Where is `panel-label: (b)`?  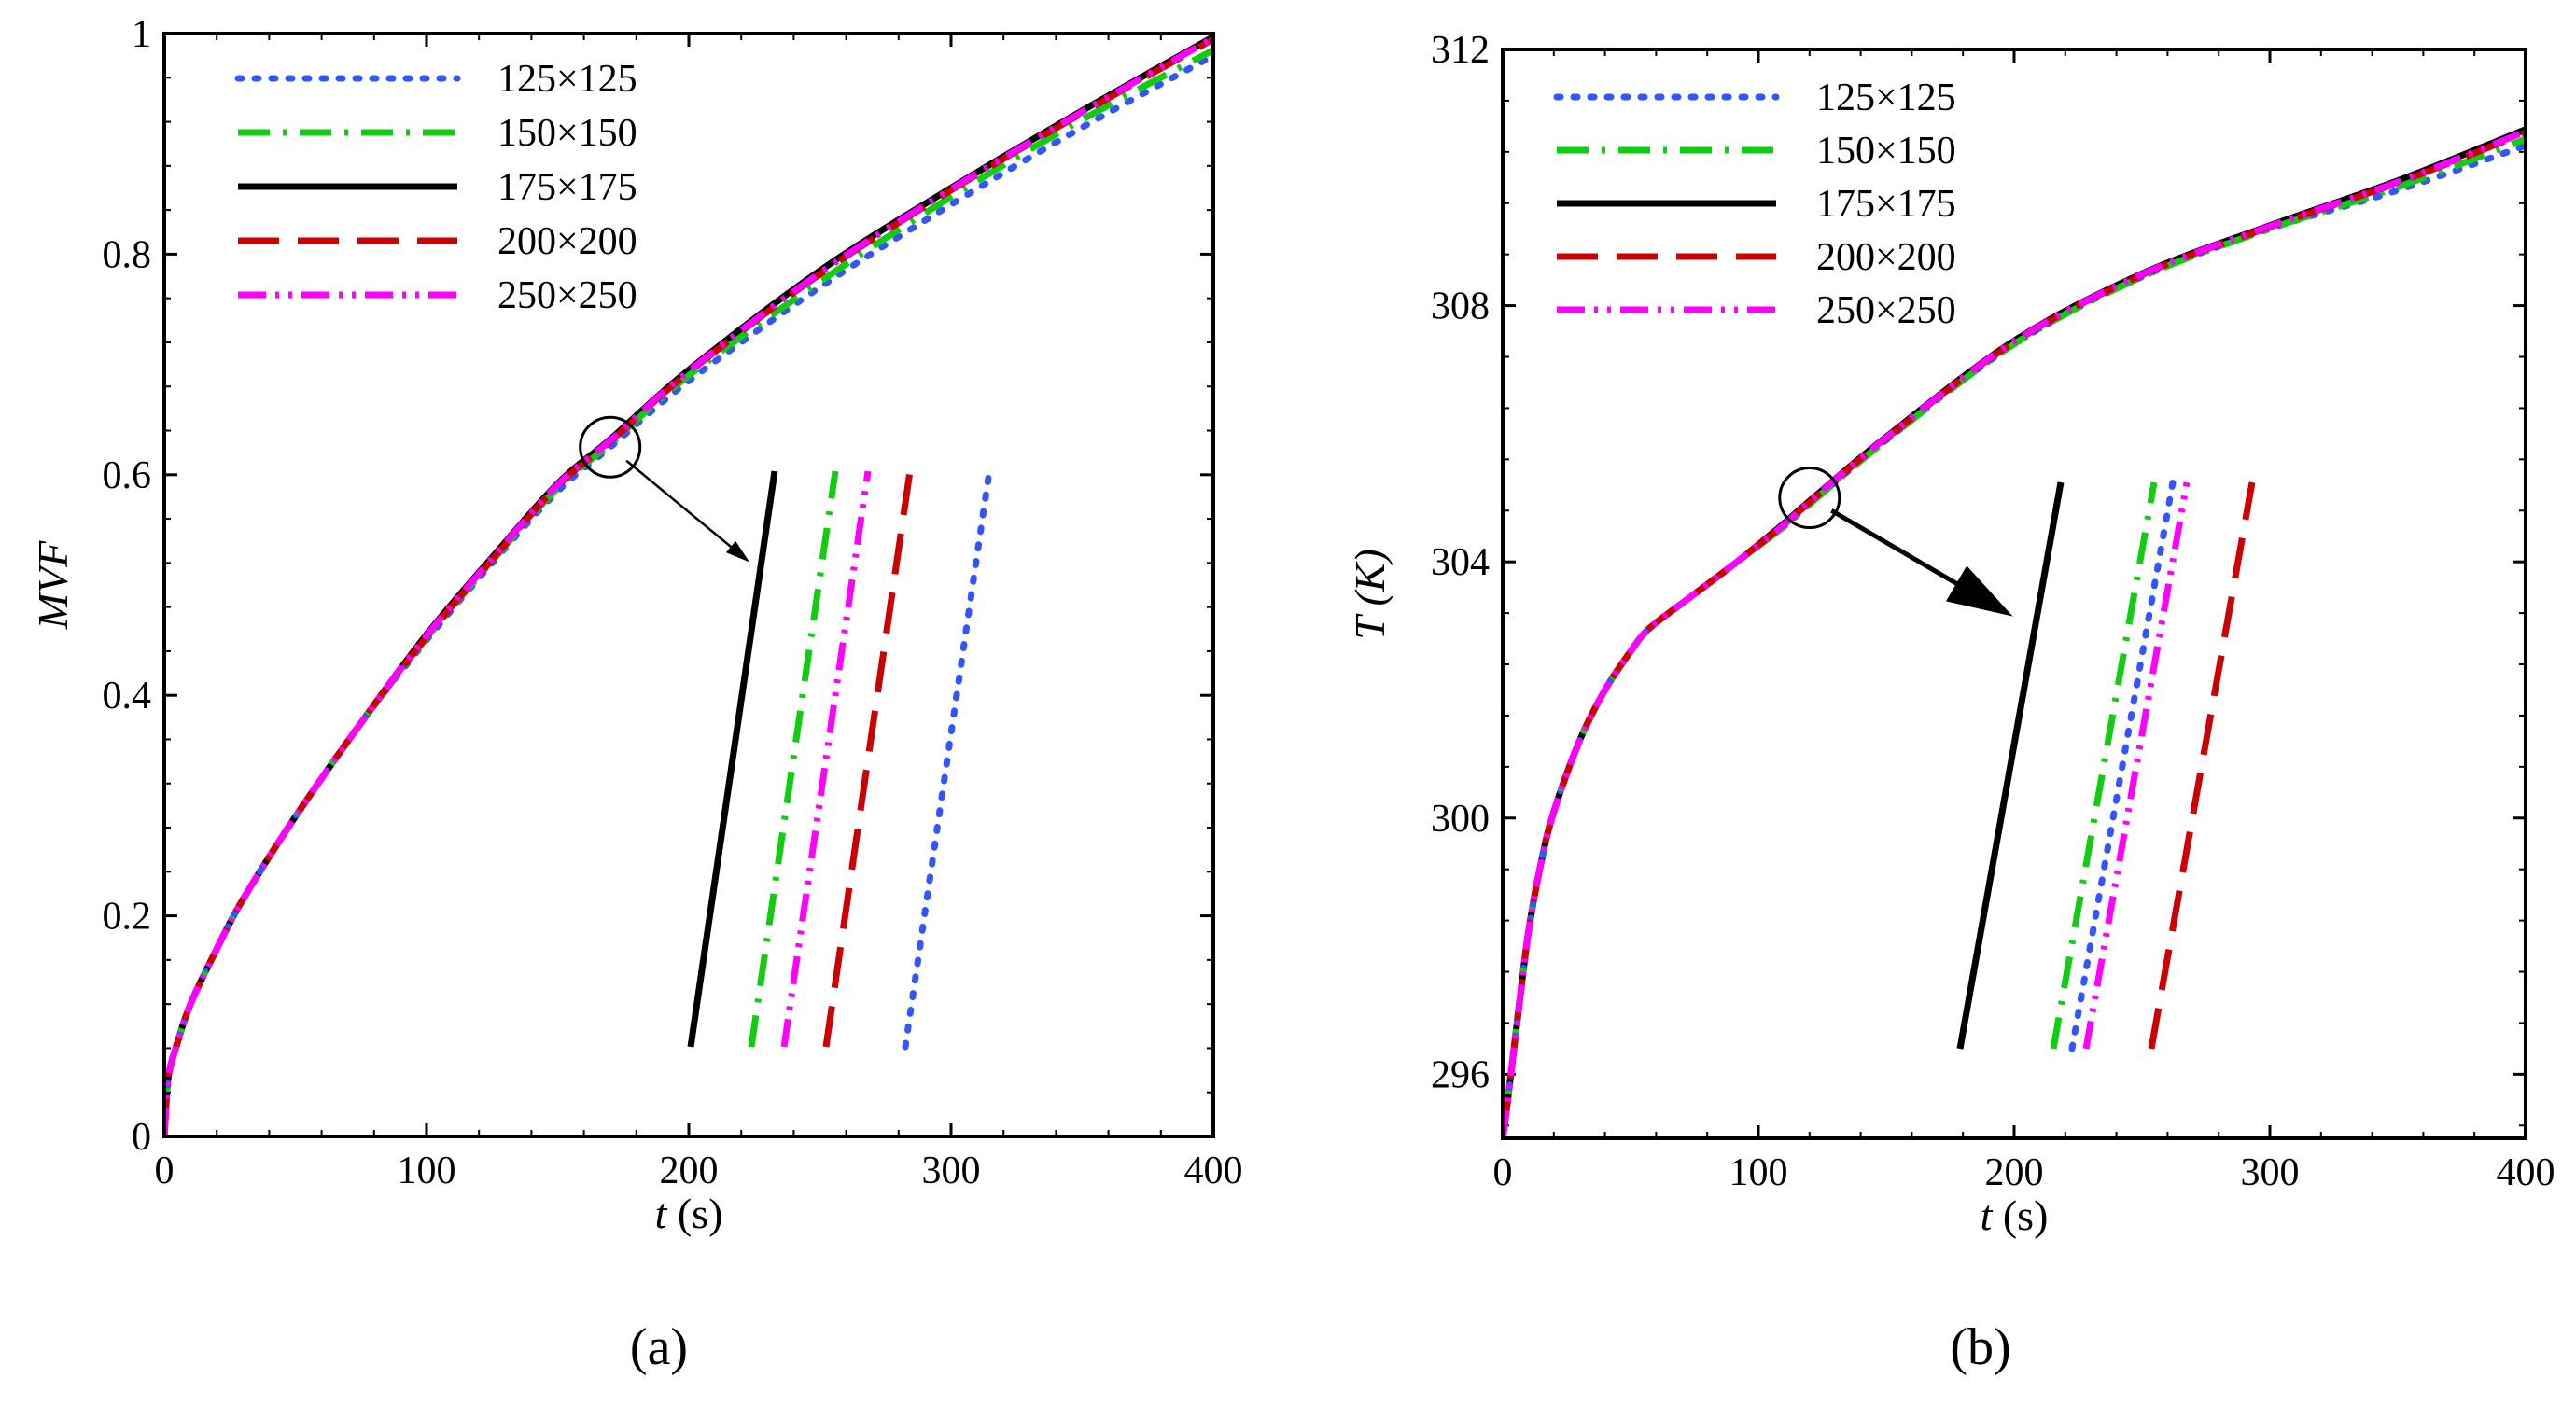
panel-label: (b) is located at coordinates (1980, 1347).